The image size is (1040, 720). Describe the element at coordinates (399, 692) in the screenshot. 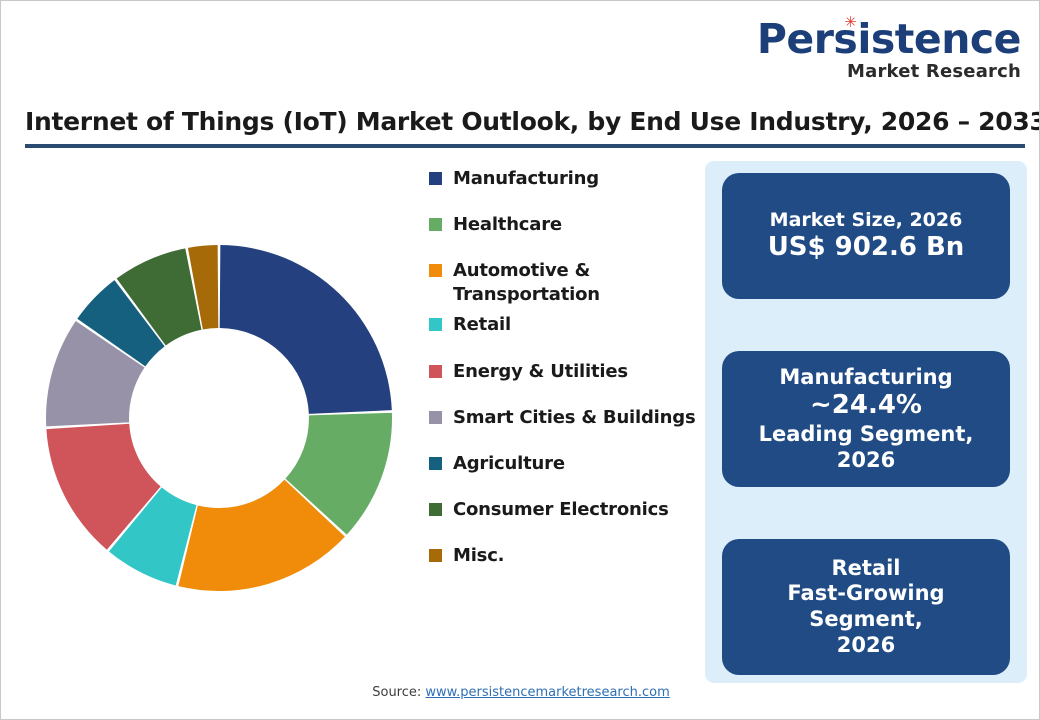

I see `source-label: Source:` at that location.